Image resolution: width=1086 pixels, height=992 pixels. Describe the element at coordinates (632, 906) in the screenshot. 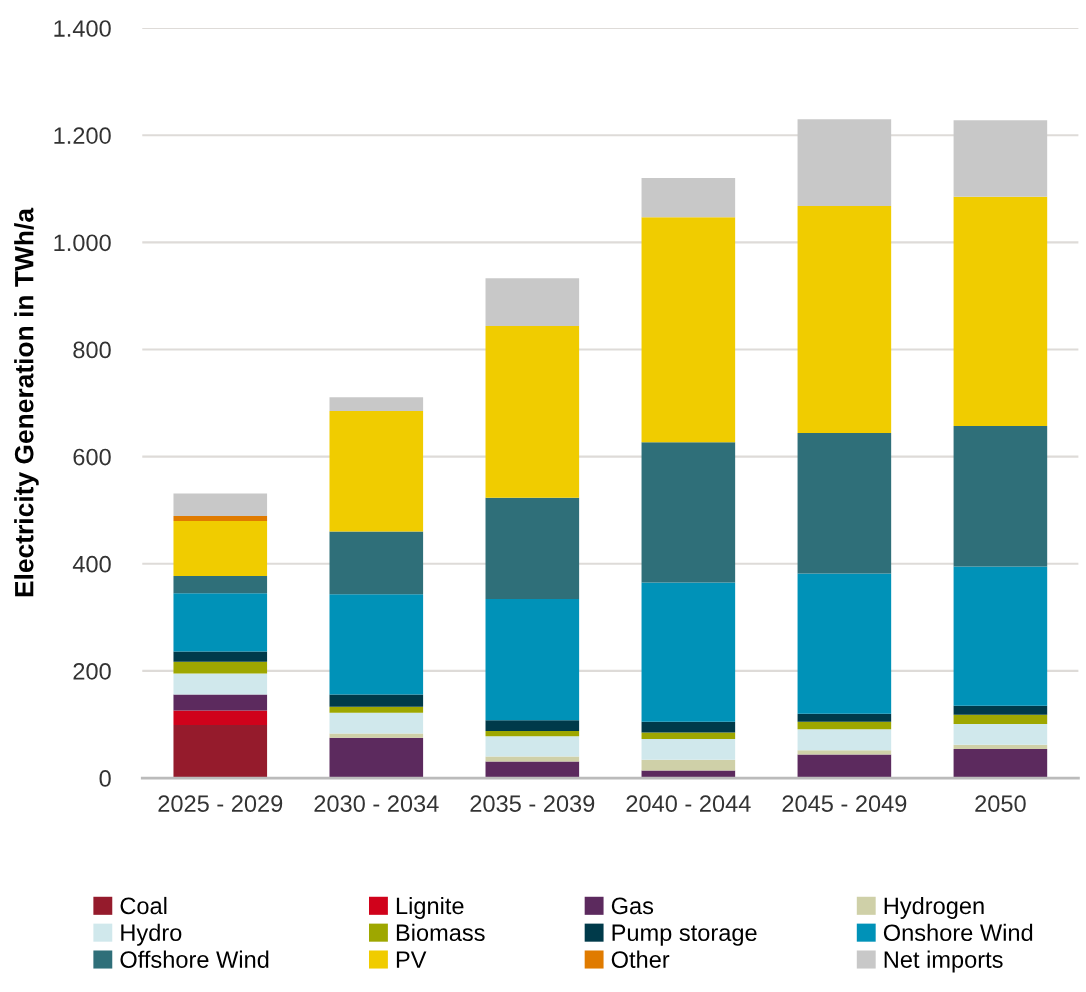

I see `legend-label: Gas` at that location.